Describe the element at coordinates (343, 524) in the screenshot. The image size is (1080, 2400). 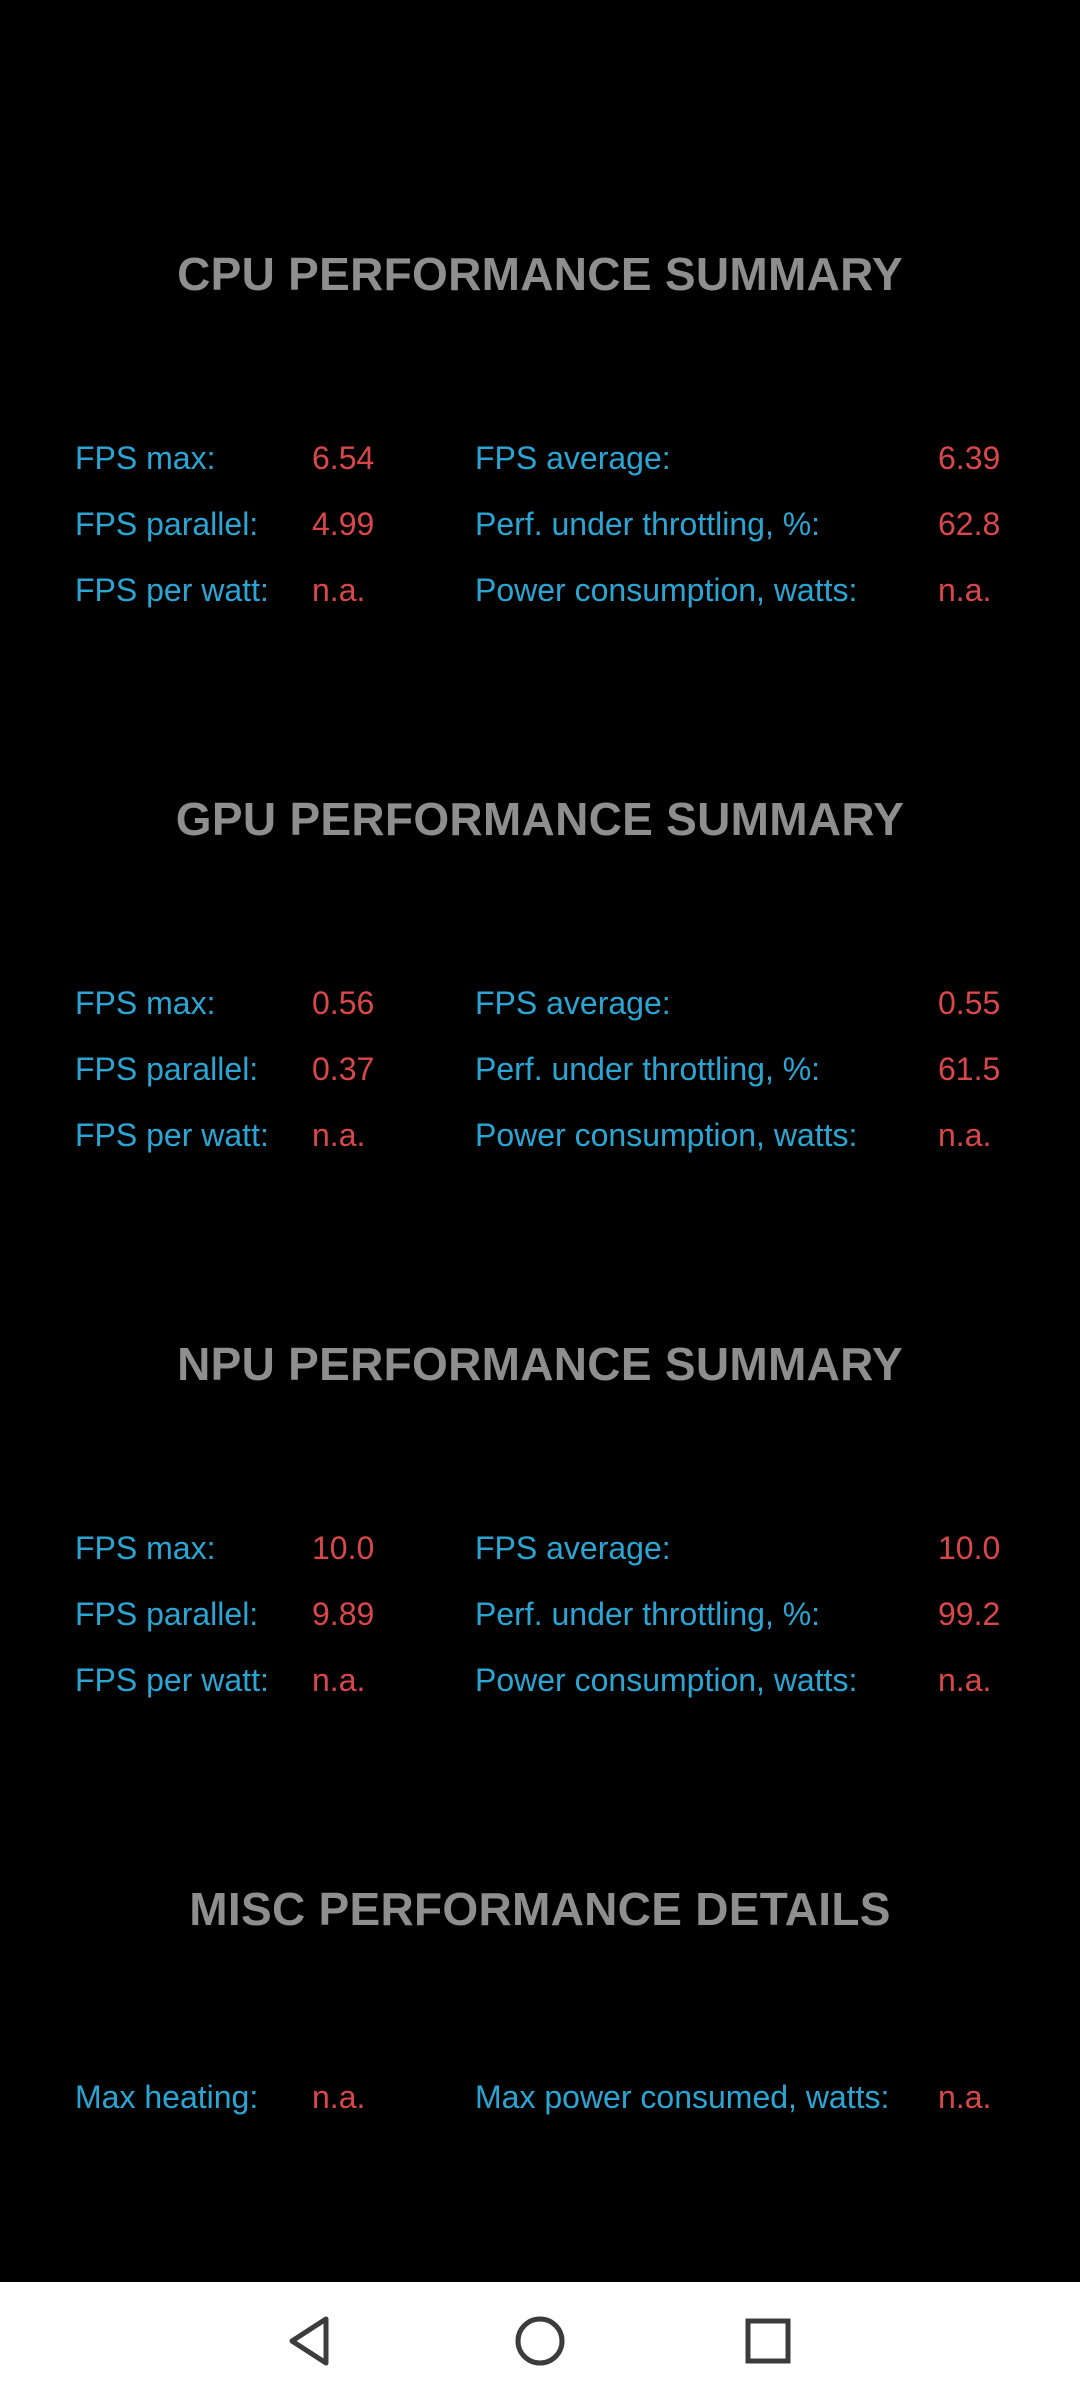
I see `metric-value: 4.99` at that location.